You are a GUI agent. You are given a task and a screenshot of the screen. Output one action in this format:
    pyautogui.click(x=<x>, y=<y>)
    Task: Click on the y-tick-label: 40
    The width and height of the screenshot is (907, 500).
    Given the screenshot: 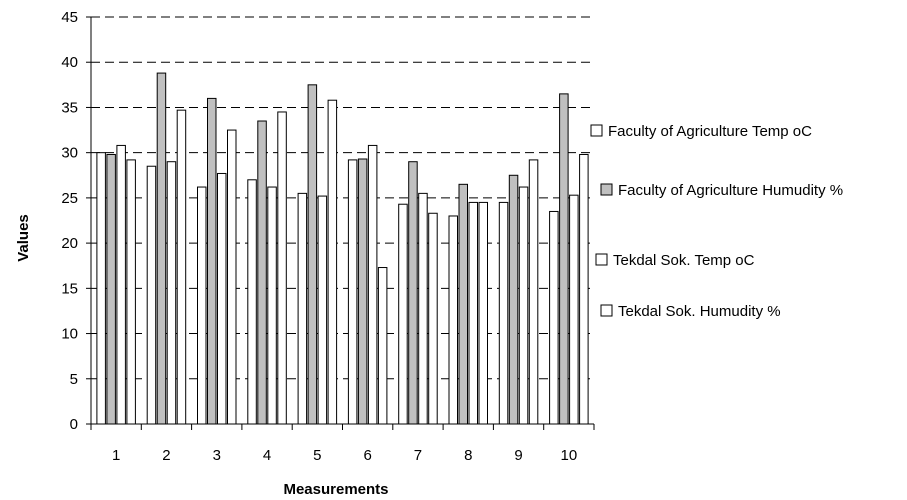 What is the action you would take?
    pyautogui.click(x=69, y=62)
    